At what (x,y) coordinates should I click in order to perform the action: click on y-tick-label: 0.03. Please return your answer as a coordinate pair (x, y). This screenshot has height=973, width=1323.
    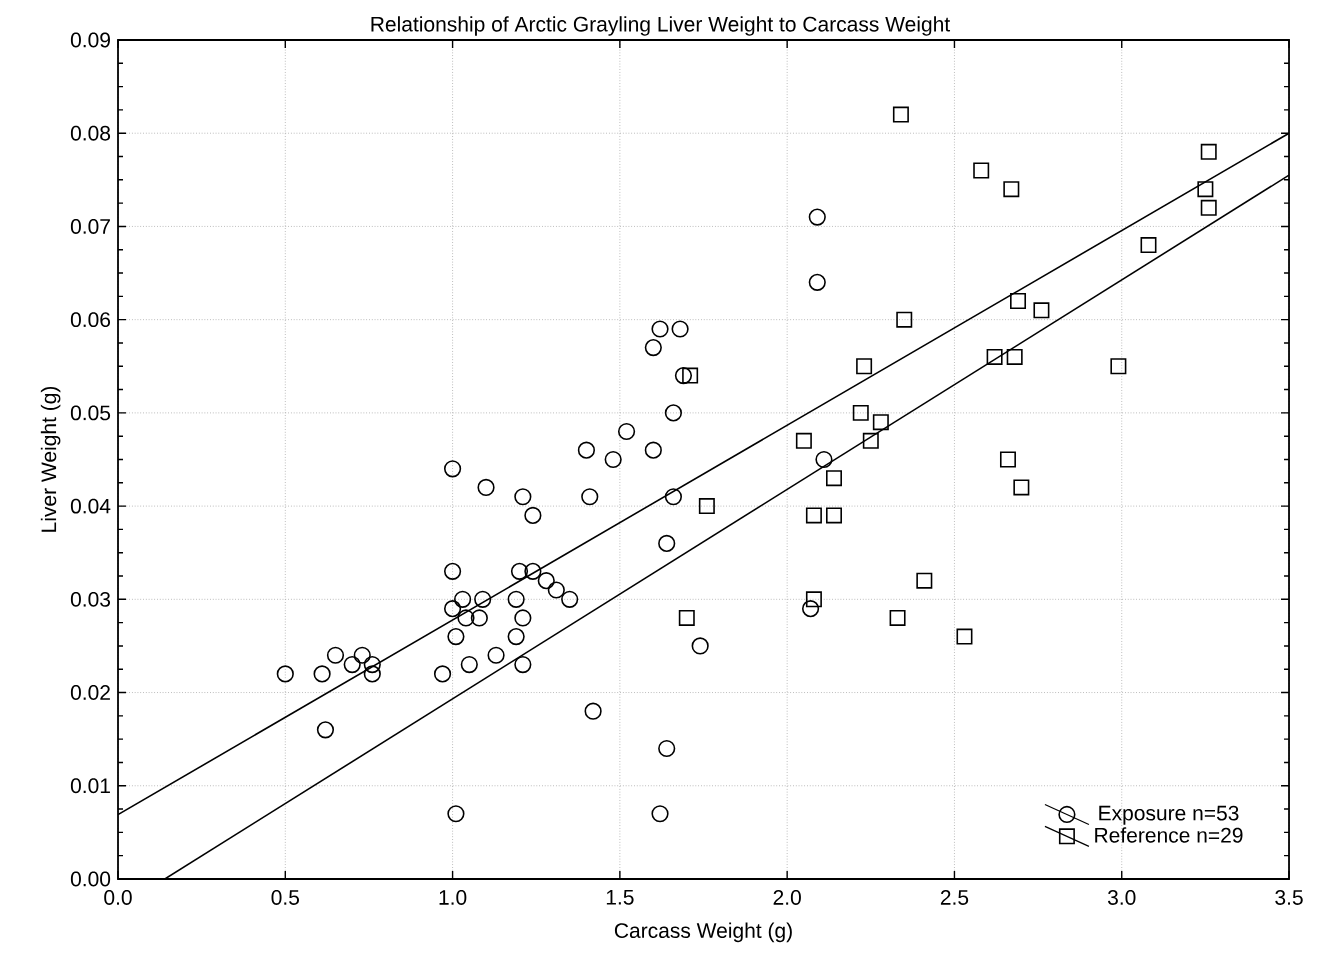
    Looking at the image, I should click on (90, 599).